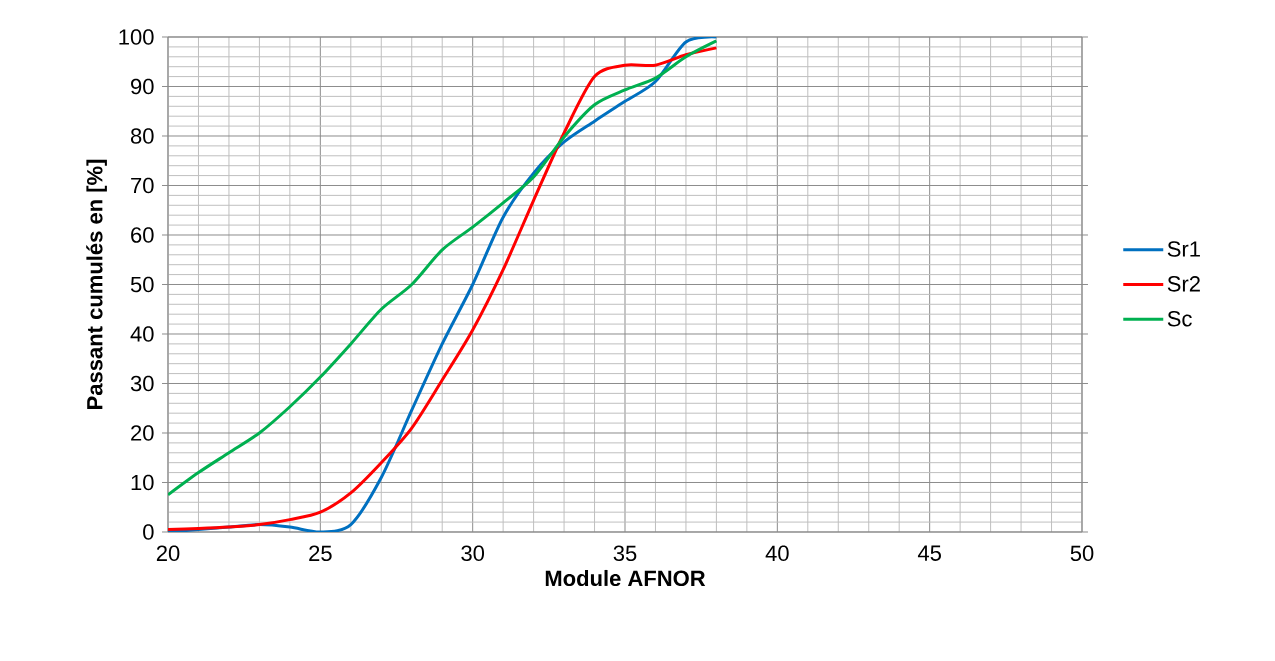 The height and width of the screenshot is (661, 1275). I want to click on y-tick-label: 80, so click(142, 136).